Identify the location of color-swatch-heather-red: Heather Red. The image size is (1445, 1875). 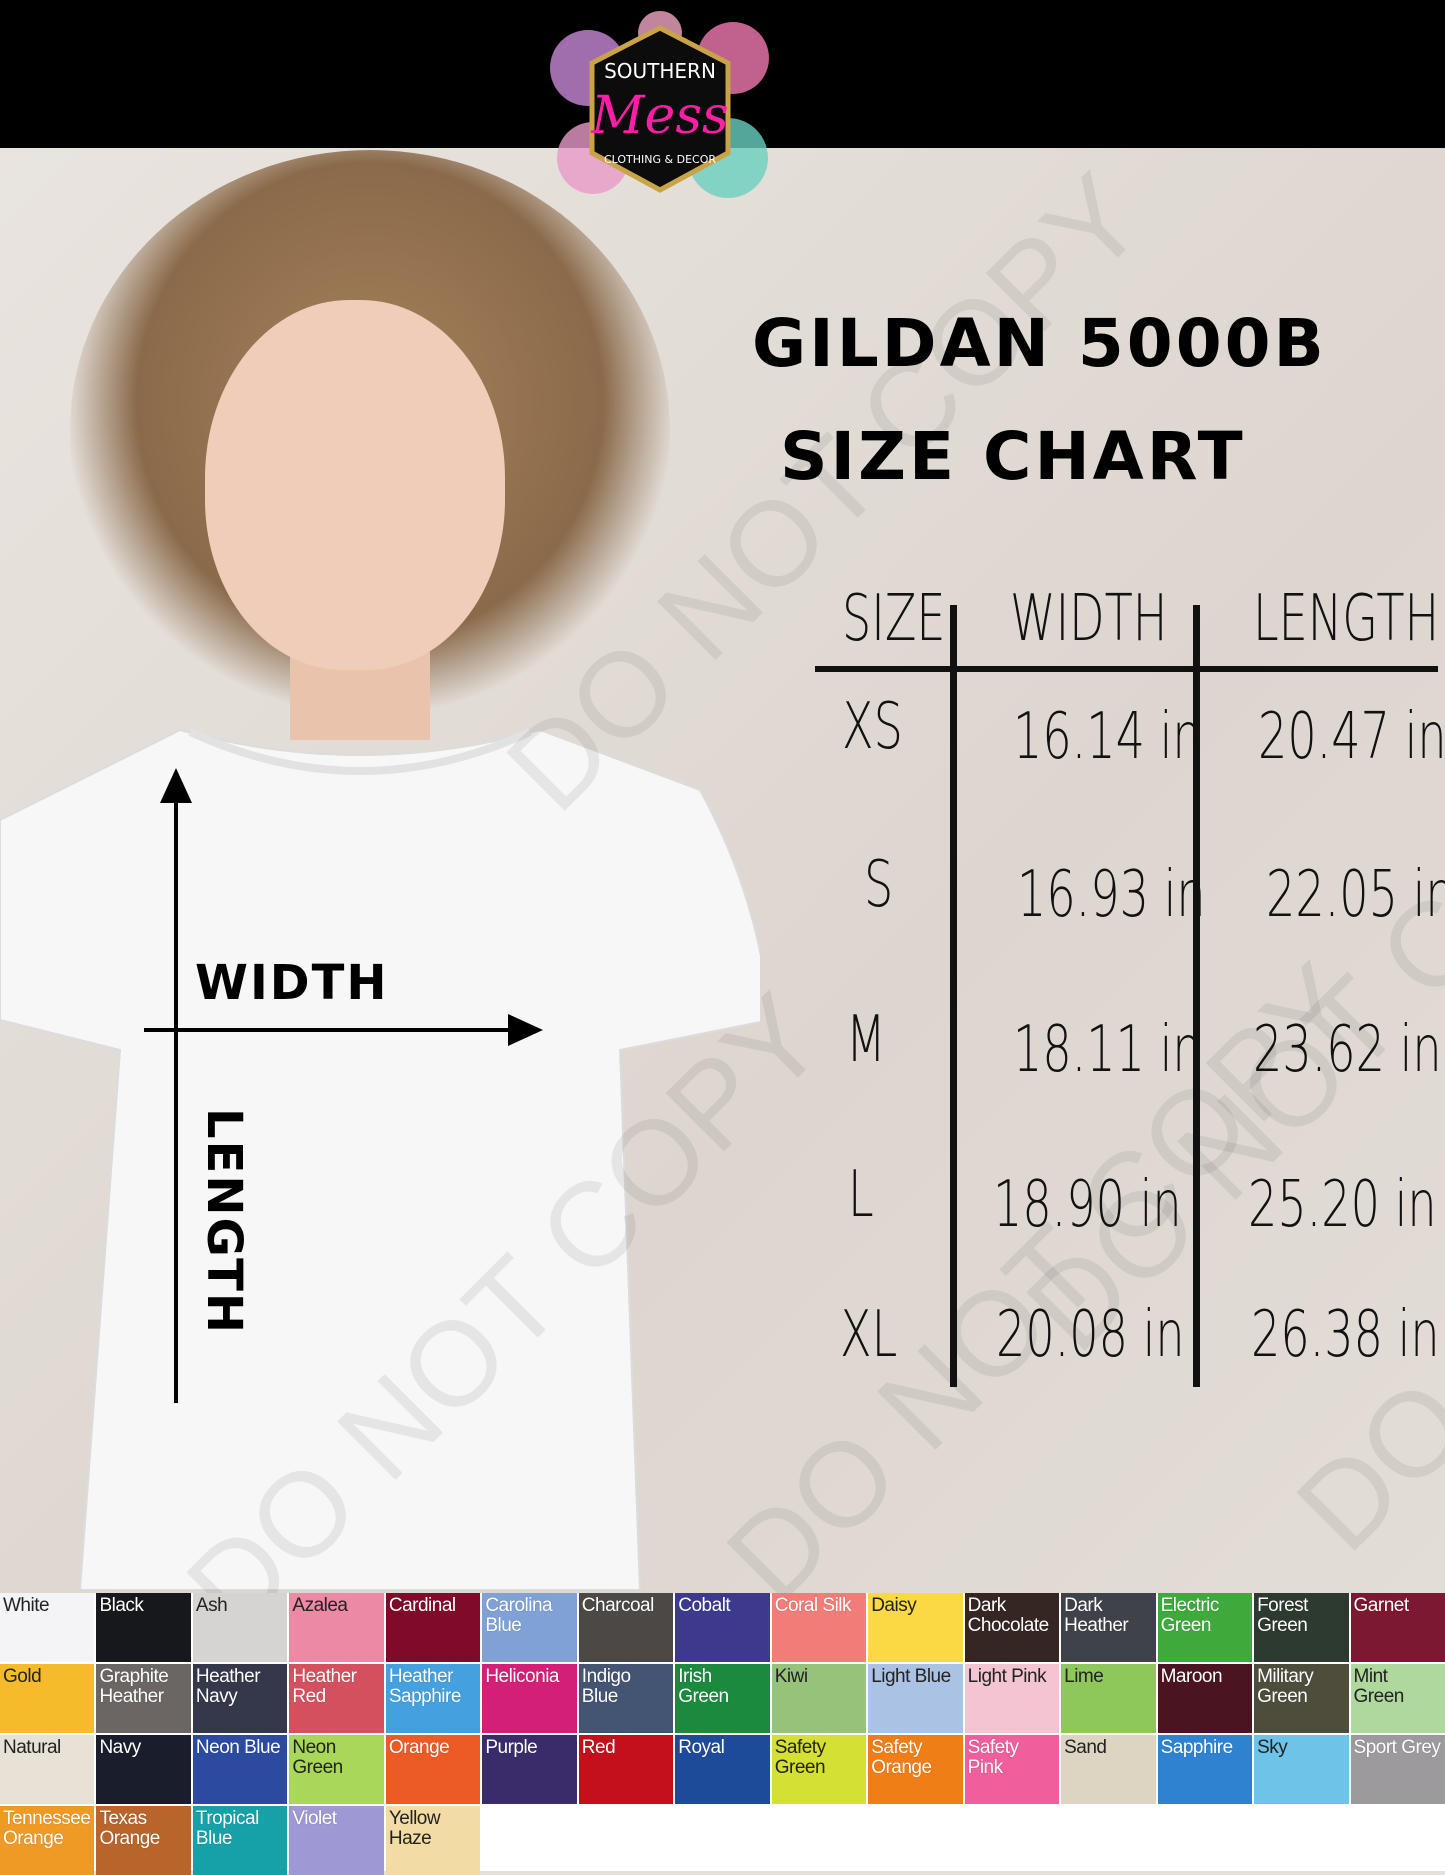
(336, 1698).